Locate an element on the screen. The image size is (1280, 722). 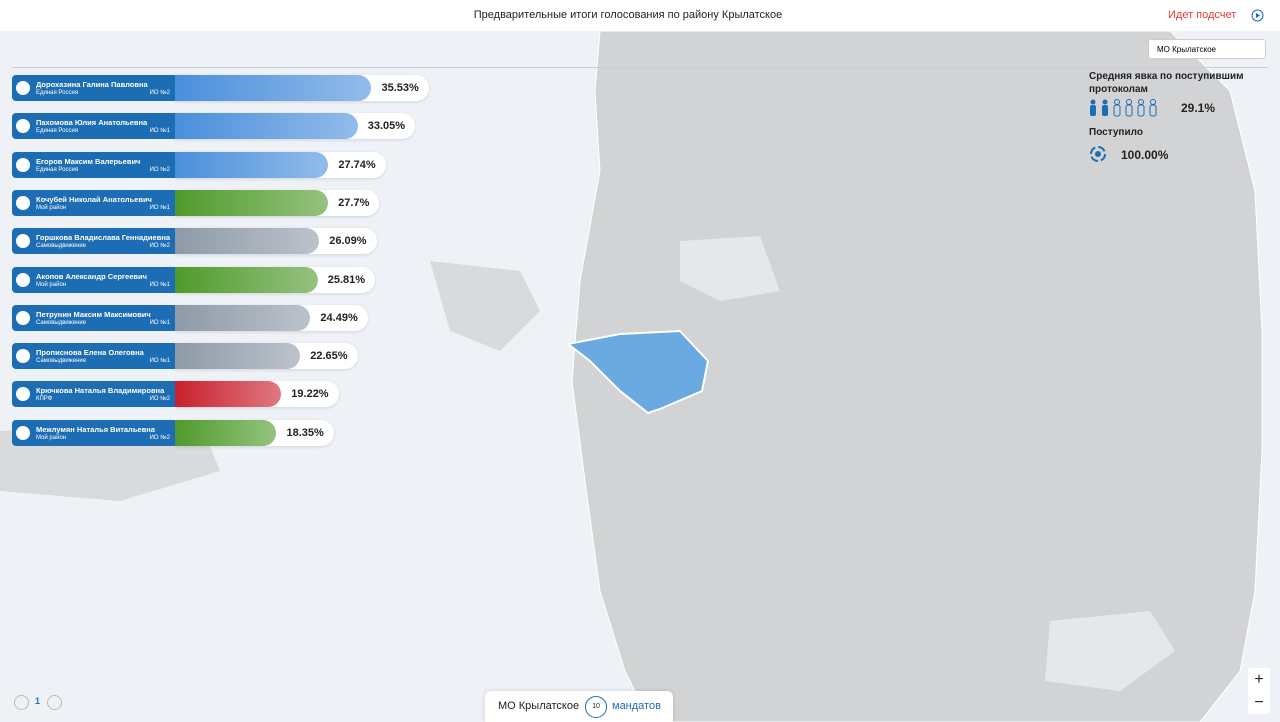
value-label: 18.35% is located at coordinates (305, 432).